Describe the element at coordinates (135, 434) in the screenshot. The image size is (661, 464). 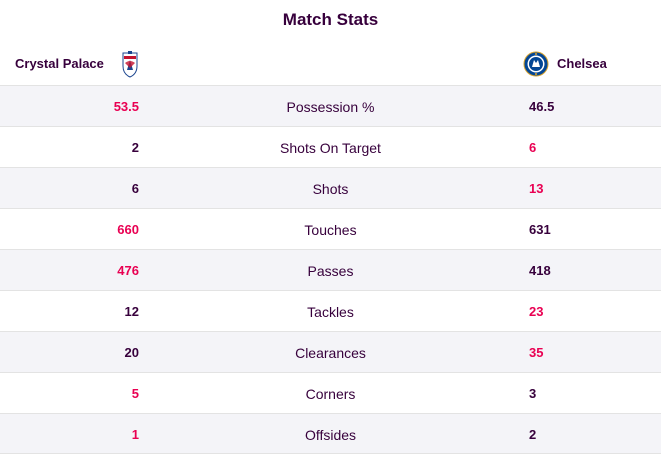
I see `home-value: 1` at that location.